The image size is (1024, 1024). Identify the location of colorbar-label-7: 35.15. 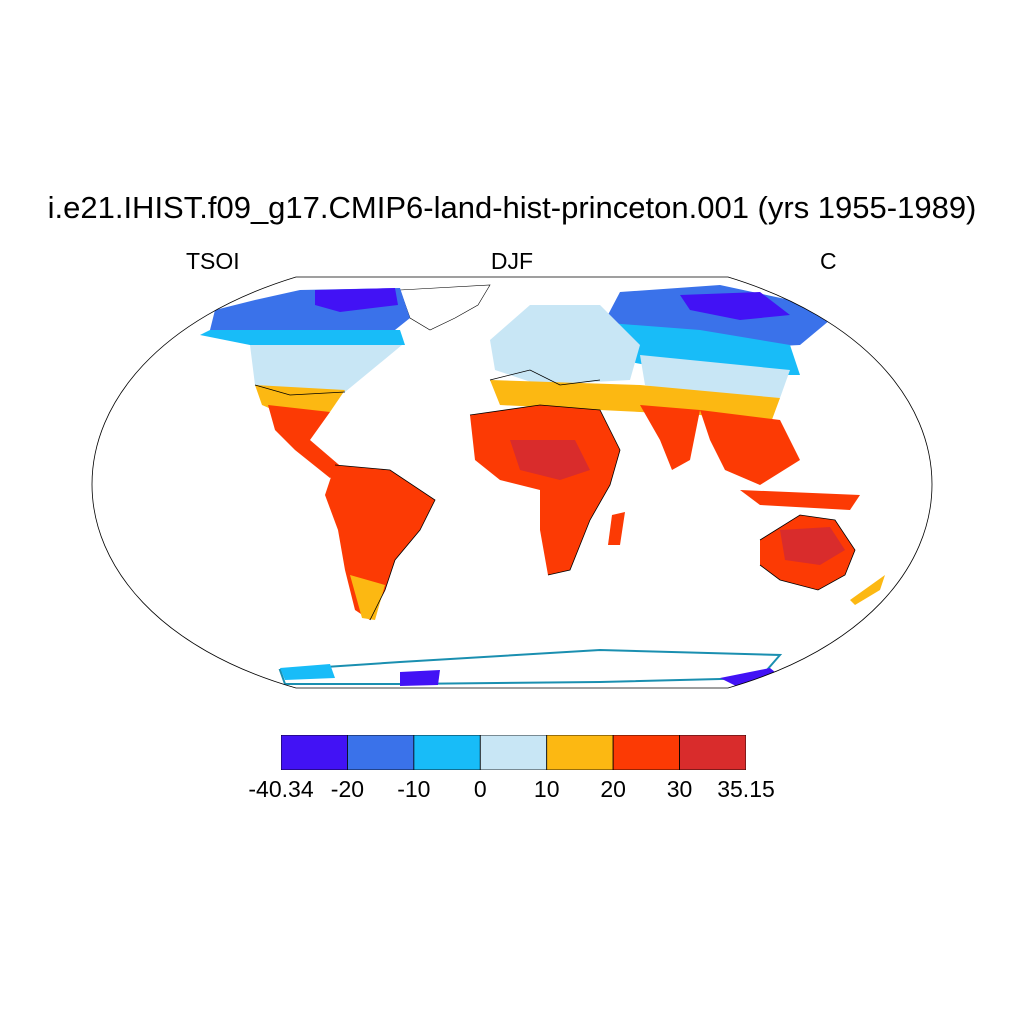
(746, 789).